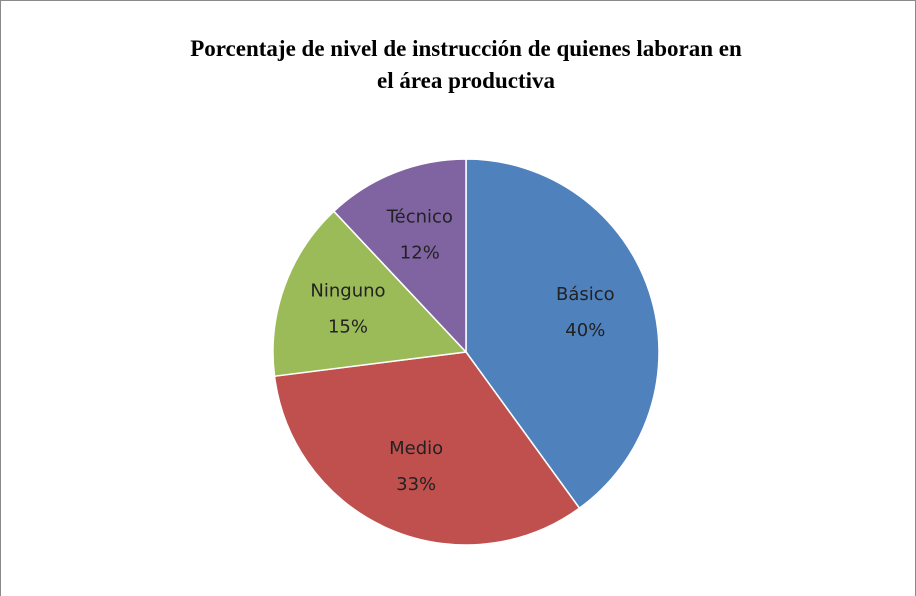 This screenshot has width=916, height=596. I want to click on slice-label: Básico, so click(585, 294).